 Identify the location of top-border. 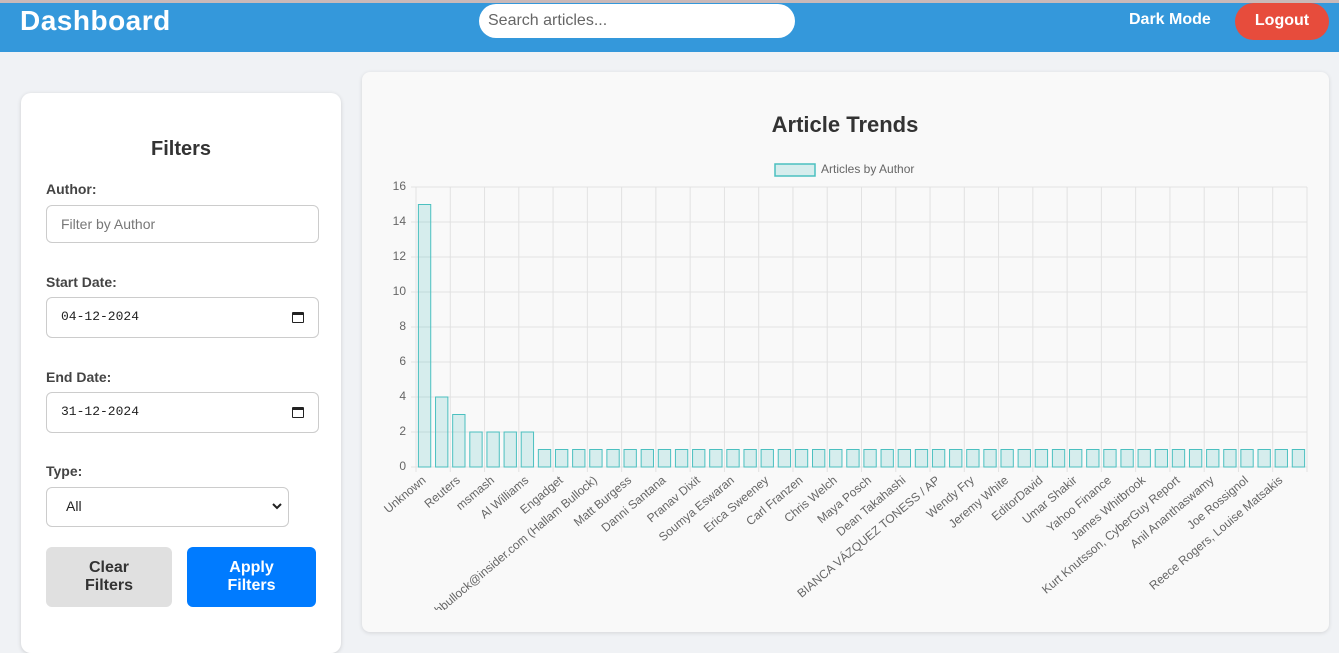
(669, 1).